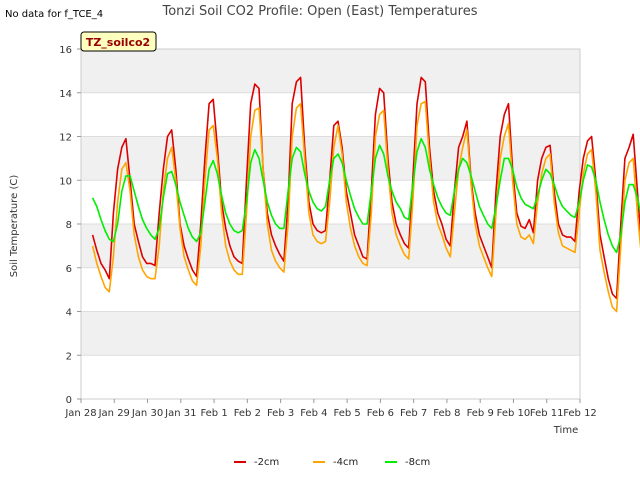  What do you see at coordinates (65, 50) in the screenshot?
I see `y-tick-label: 16` at bounding box center [65, 50].